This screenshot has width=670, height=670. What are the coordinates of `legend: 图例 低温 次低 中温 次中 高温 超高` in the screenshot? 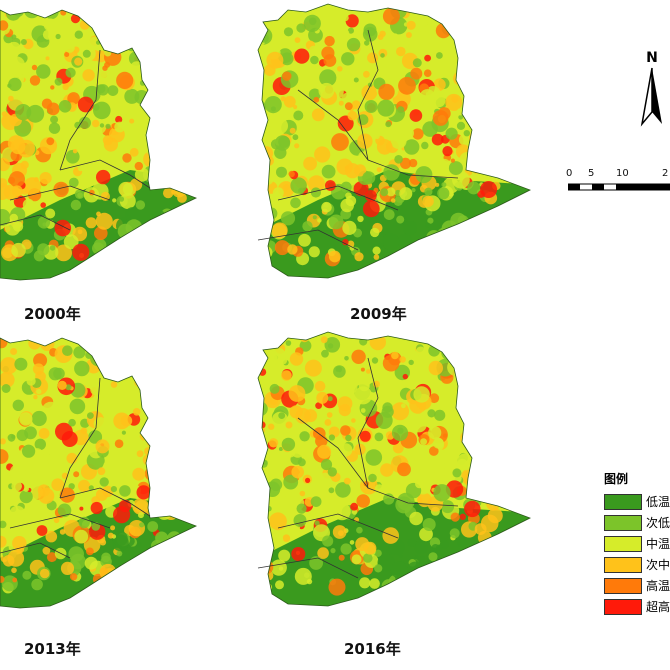 It's located at (637, 543).